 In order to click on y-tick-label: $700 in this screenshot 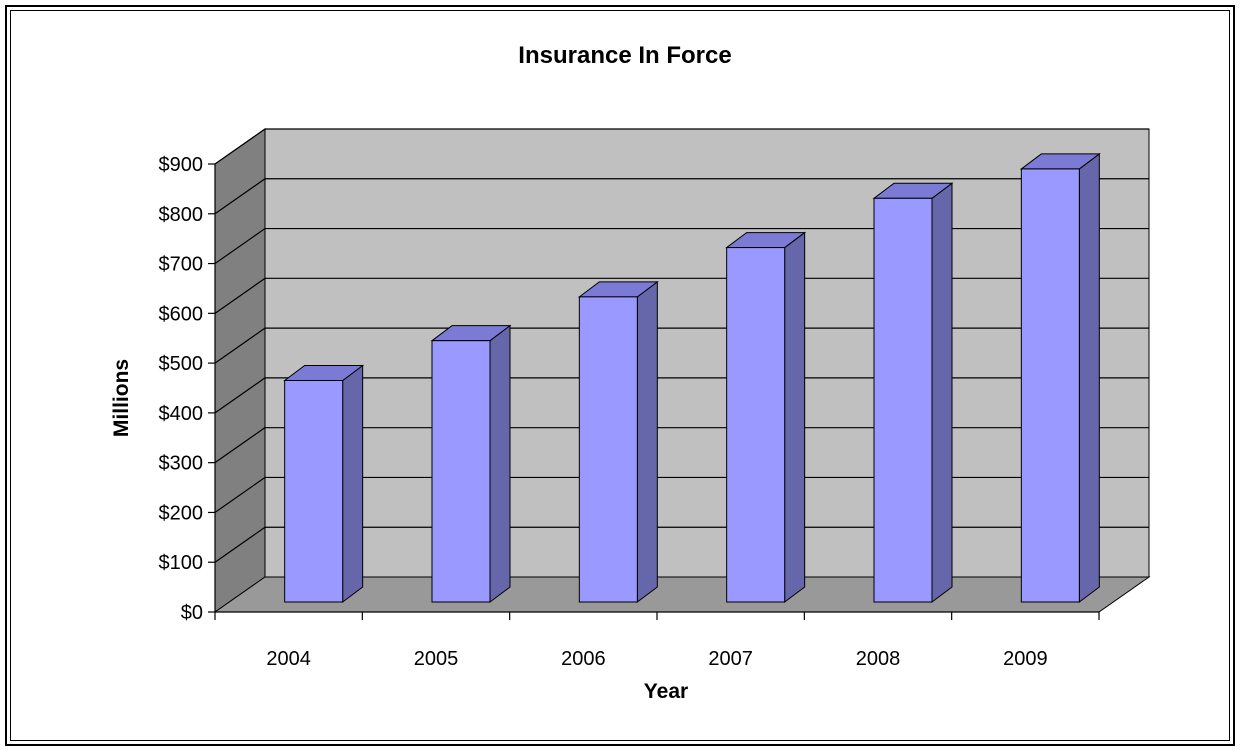, I will do `click(181, 265)`.